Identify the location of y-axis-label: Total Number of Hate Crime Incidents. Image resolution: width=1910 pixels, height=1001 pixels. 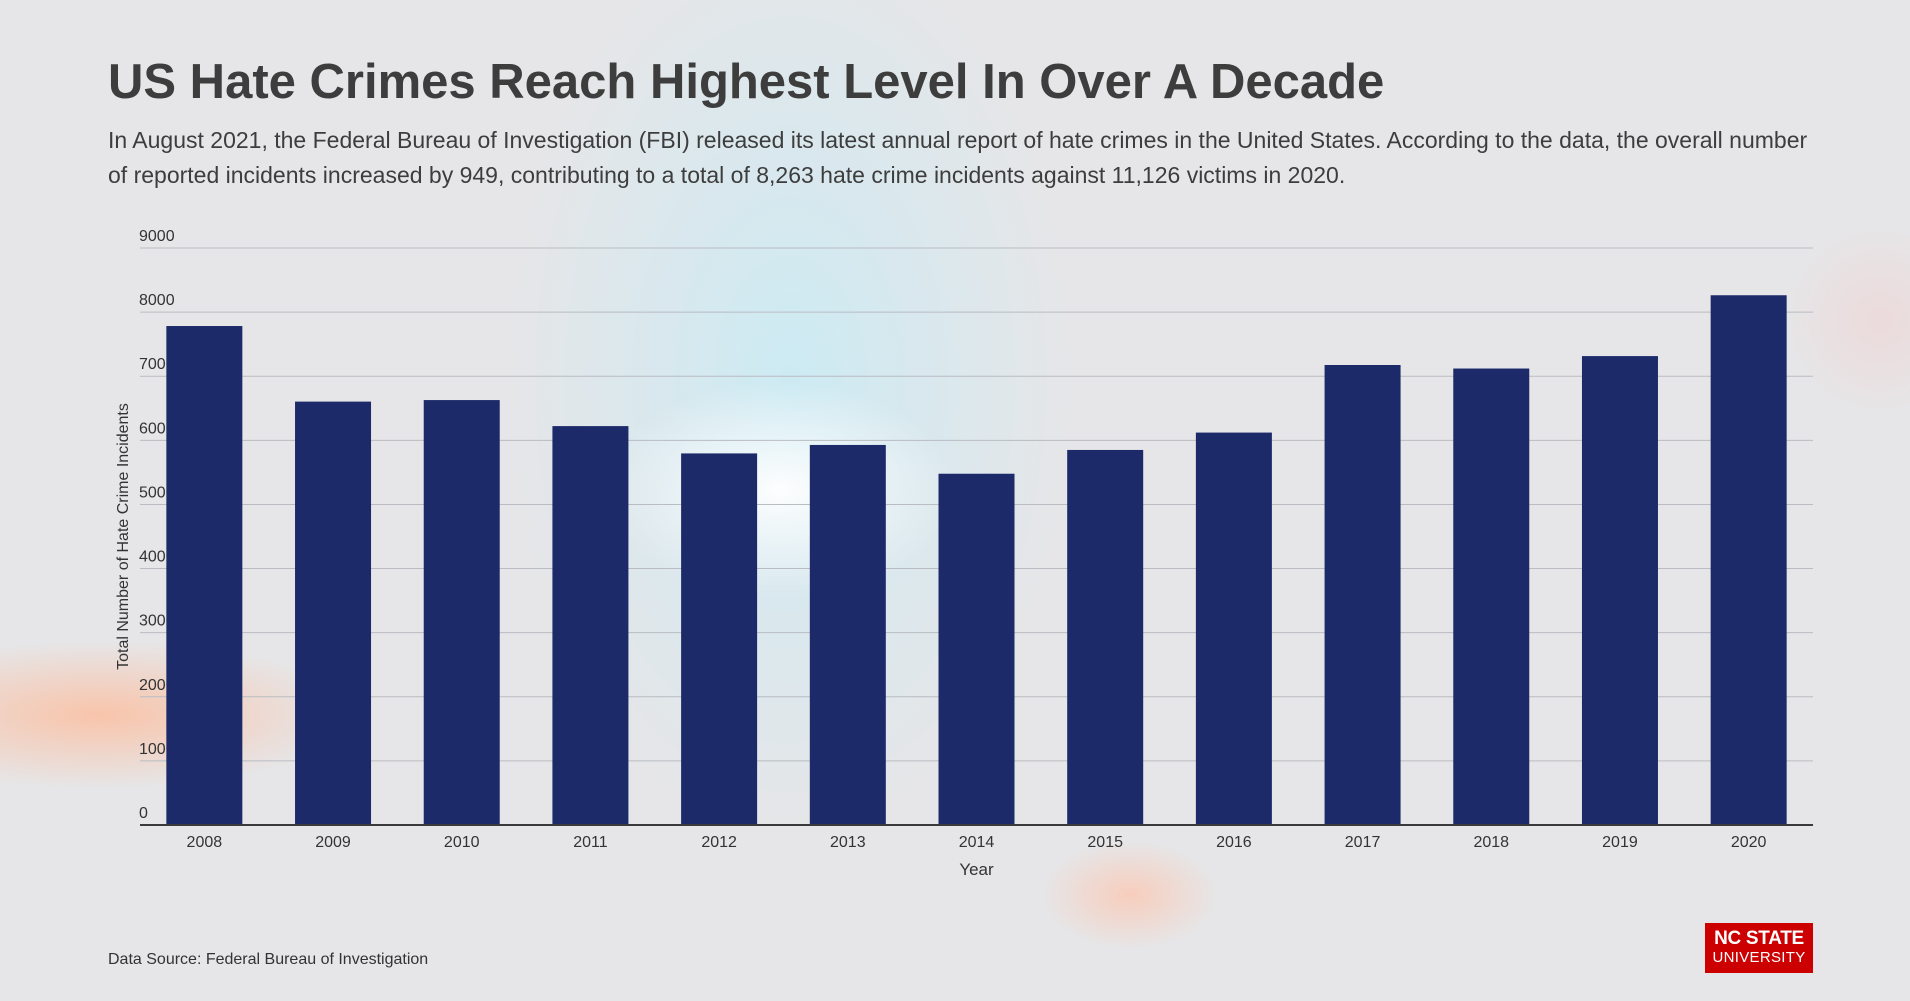
(123, 536).